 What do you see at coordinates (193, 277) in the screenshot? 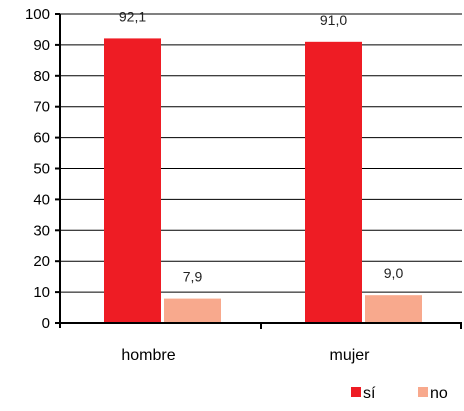
I see `data-label-no-hombre: 7,9` at bounding box center [193, 277].